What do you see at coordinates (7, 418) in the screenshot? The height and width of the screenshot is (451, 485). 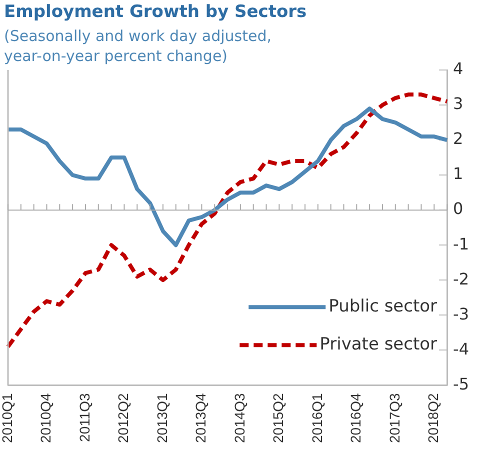 I see `x-tick-label: 2010Q1` at bounding box center [7, 418].